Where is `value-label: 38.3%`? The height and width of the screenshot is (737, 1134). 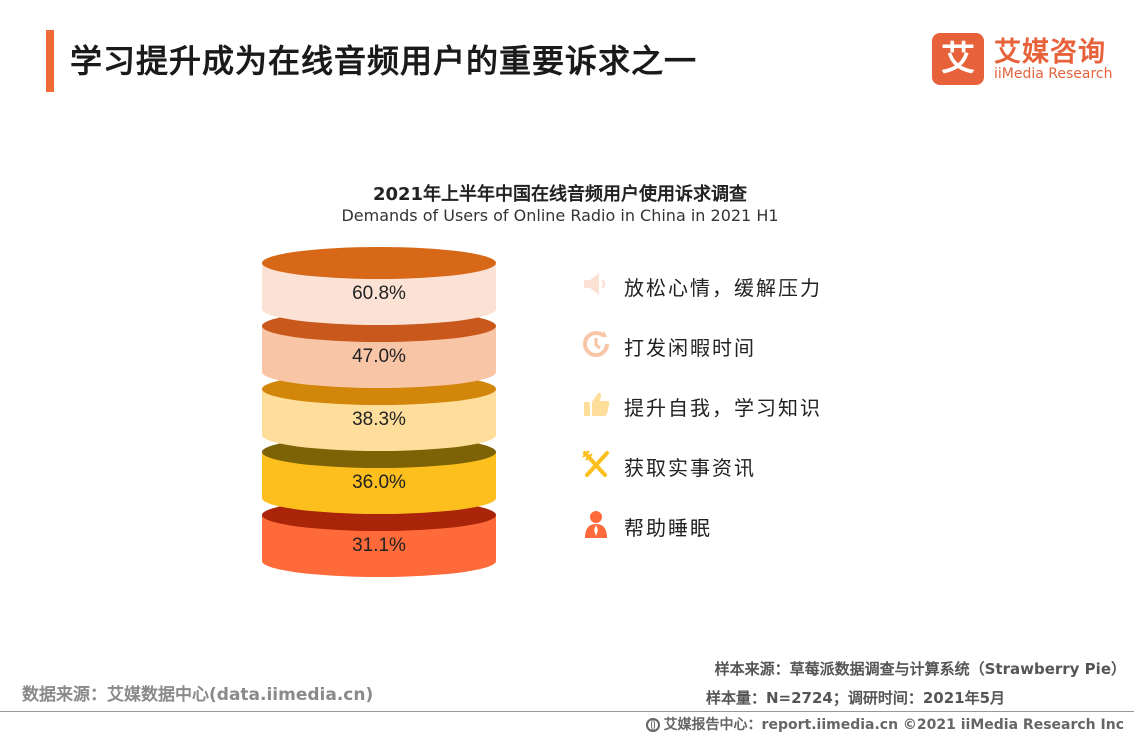
value-label: 38.3% is located at coordinates (379, 419).